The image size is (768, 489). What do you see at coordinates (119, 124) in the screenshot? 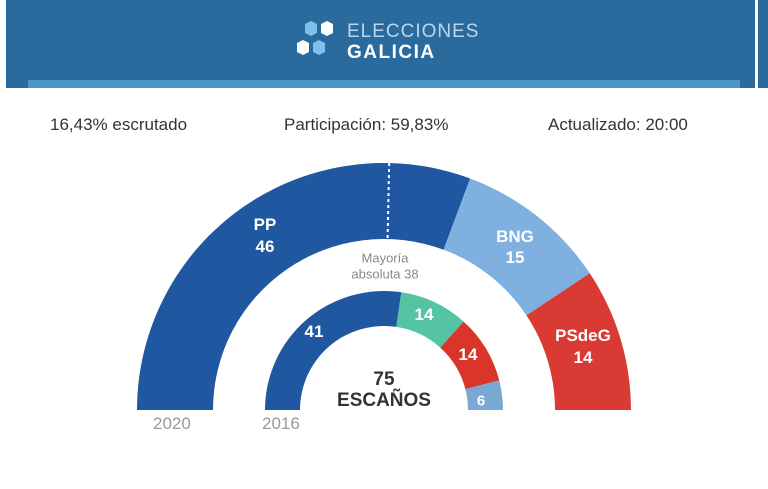
I see `scrutinized-stat: 16,43% escrutado` at bounding box center [119, 124].